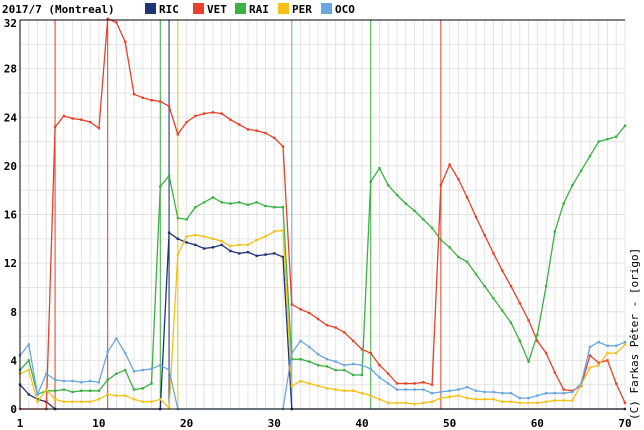 Image resolution: width=644 pixels, height=430 pixels. I want to click on y-tick-label: 16, so click(11, 215).